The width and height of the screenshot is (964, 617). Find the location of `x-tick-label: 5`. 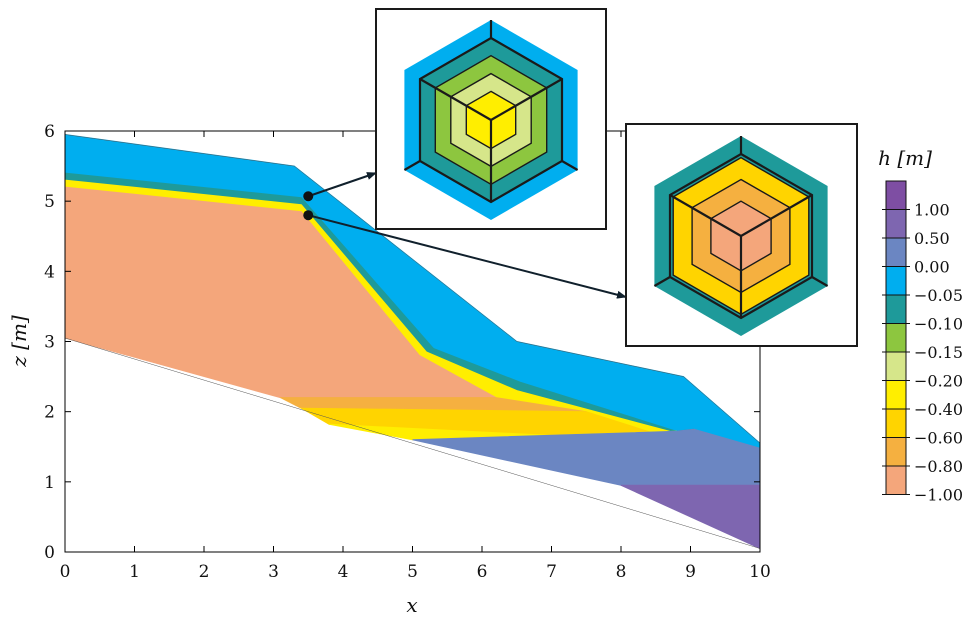

x-tick-label: 5 is located at coordinates (412, 572).